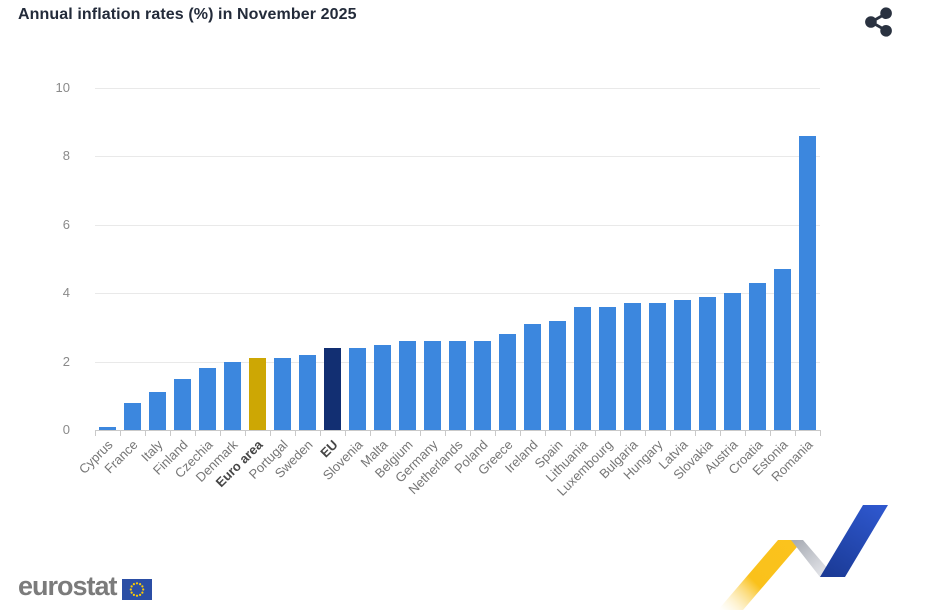  I want to click on bar-romania, so click(807, 282).